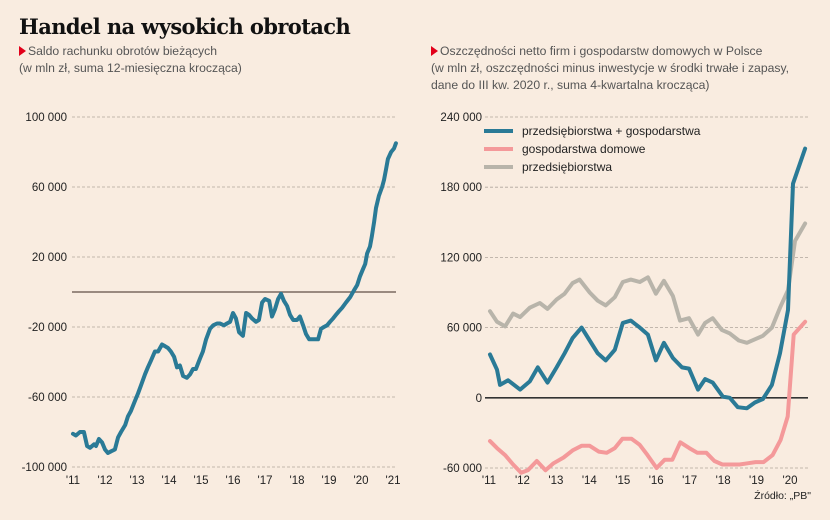 This screenshot has height=520, width=830. Describe the element at coordinates (47, 328) in the screenshot. I see `y-tick-label: -20 000` at that location.